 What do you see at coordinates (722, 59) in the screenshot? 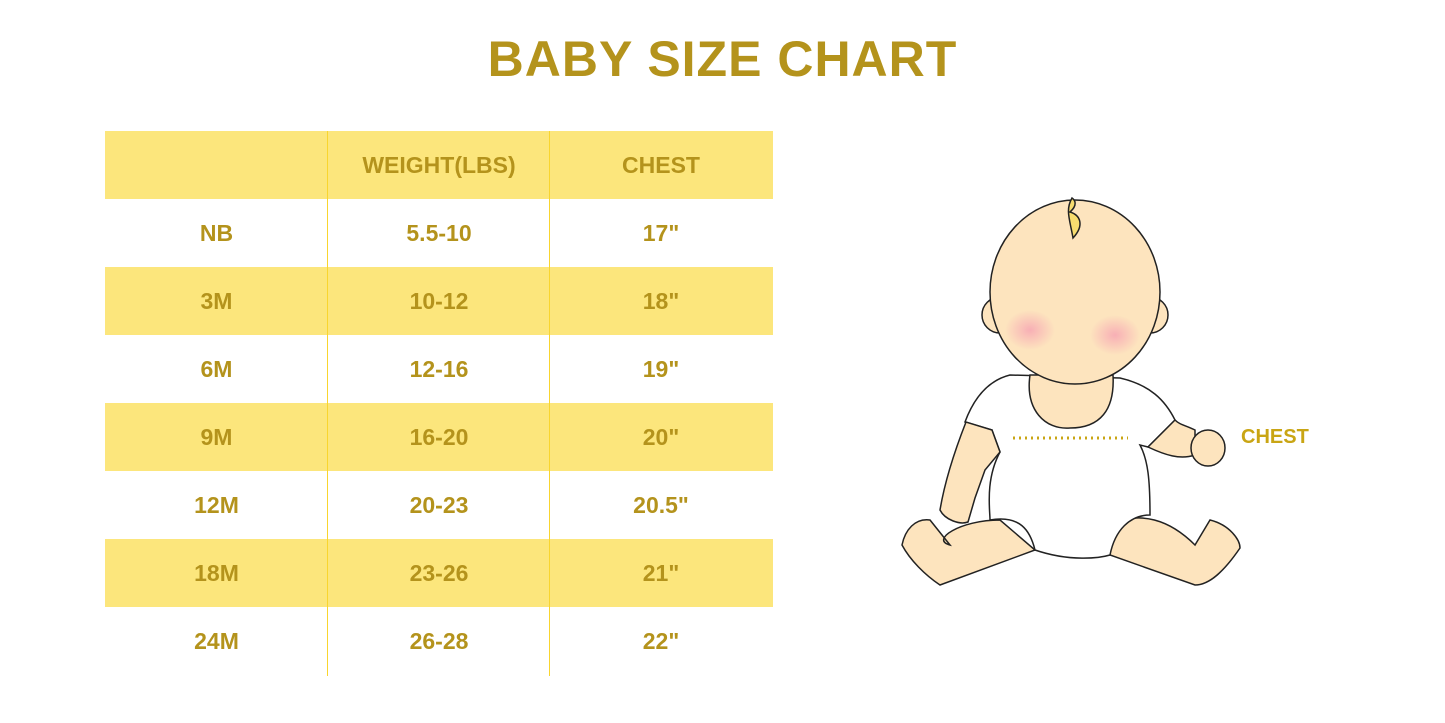
I see `page-title: BABY SIZE CHART` at bounding box center [722, 59].